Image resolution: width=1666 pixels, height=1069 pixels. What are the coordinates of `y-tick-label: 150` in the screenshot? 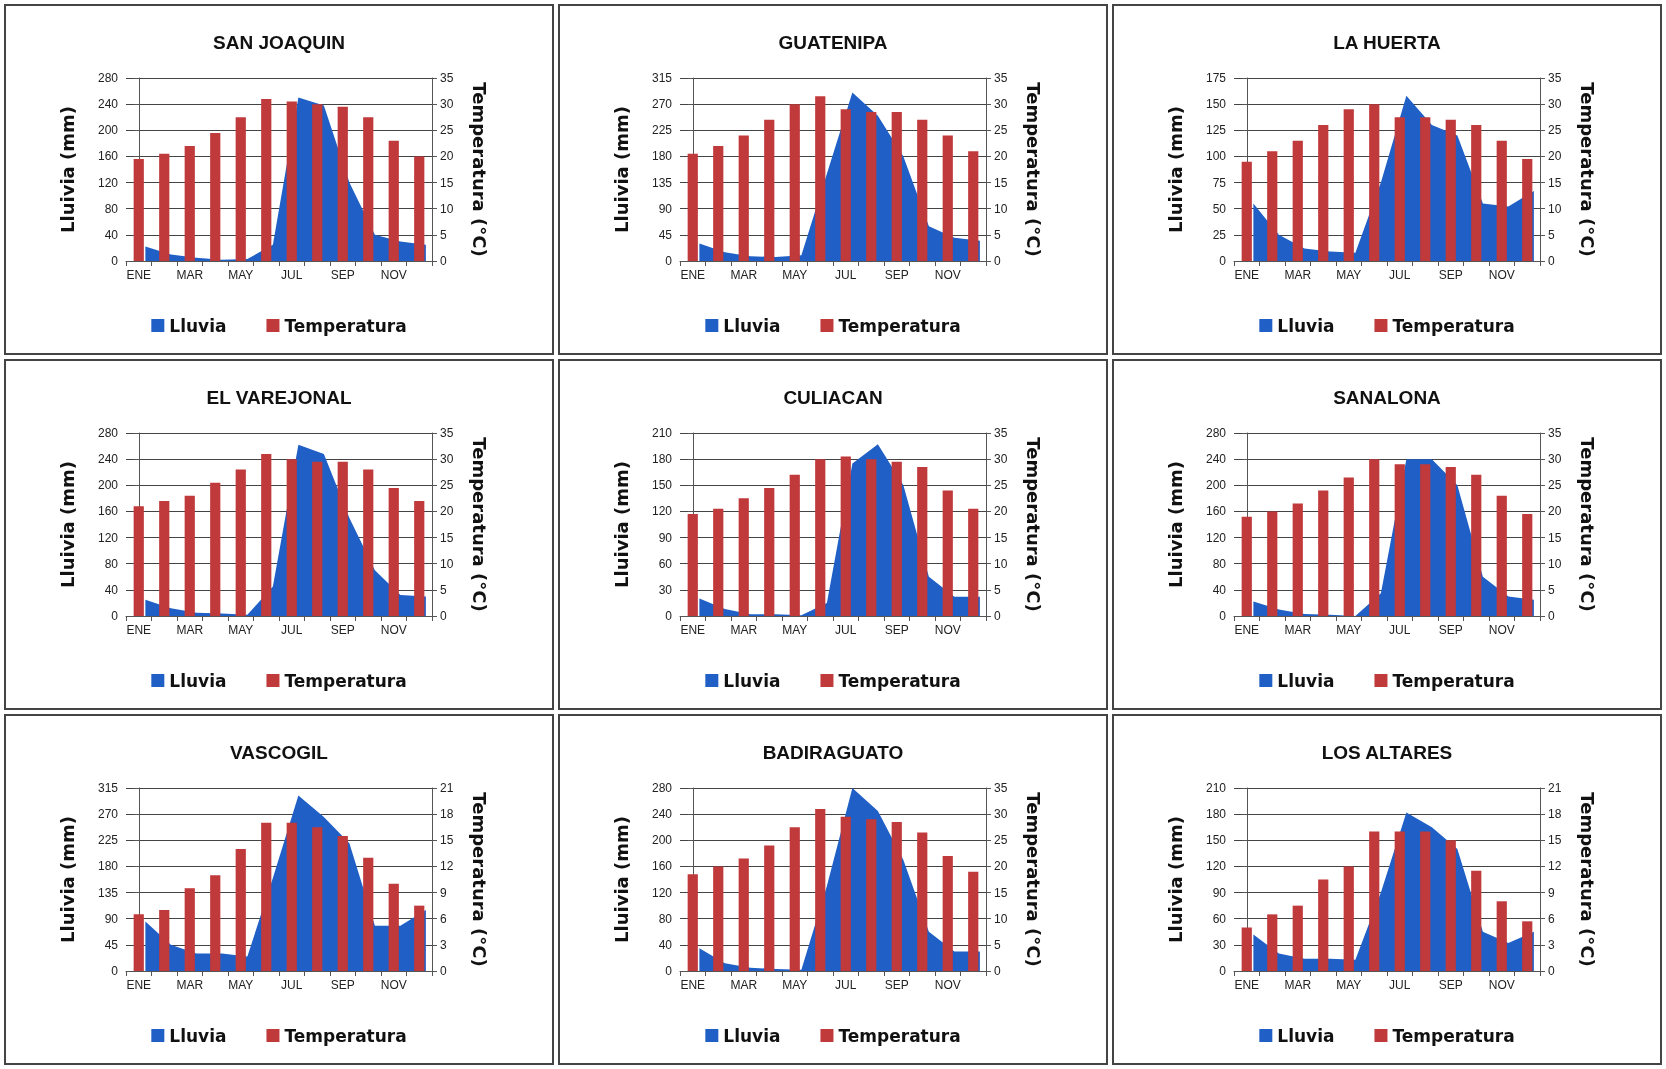 It's located at (1216, 840).